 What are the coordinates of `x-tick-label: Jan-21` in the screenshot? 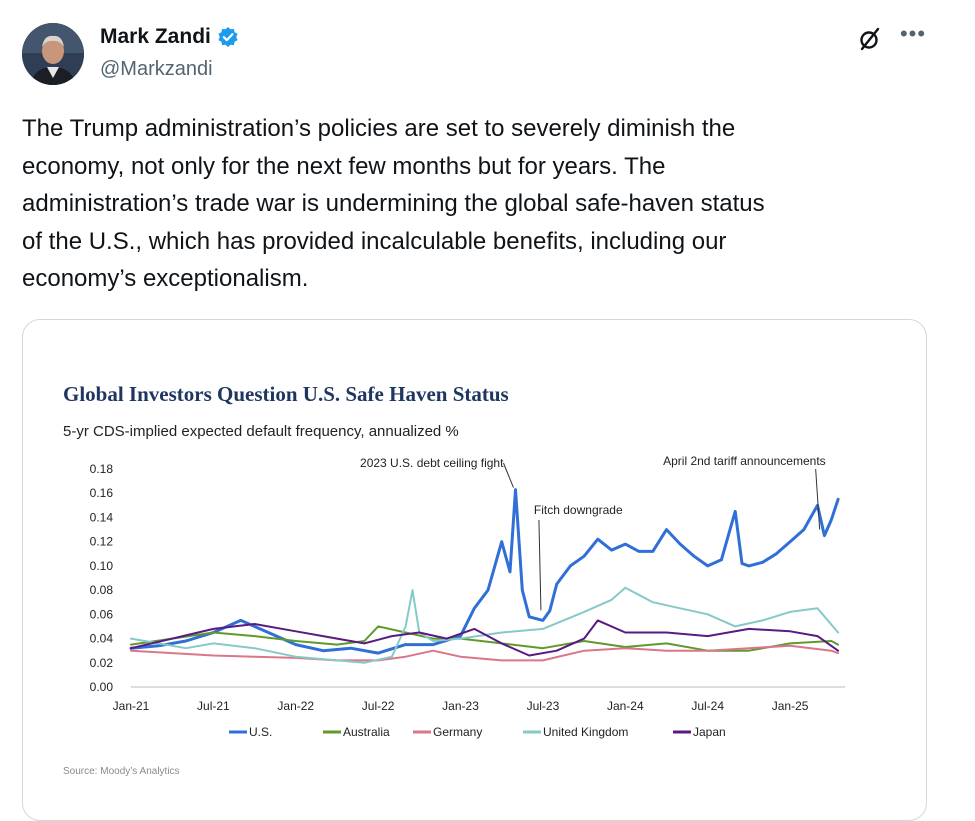 It's located at (131, 706).